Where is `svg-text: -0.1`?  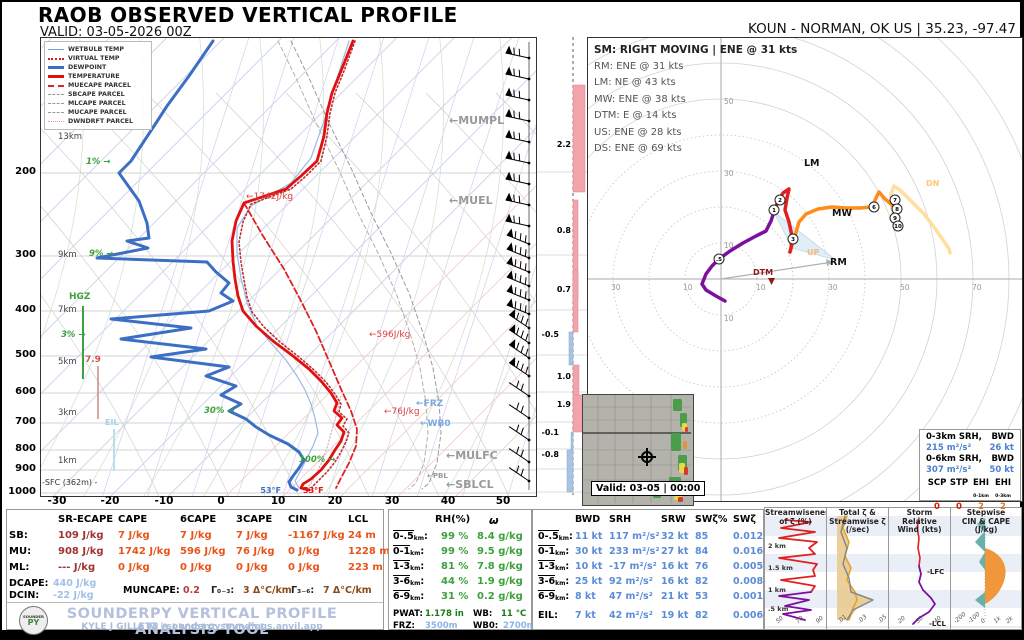 svg-text: -0.1 is located at coordinates (551, 432).